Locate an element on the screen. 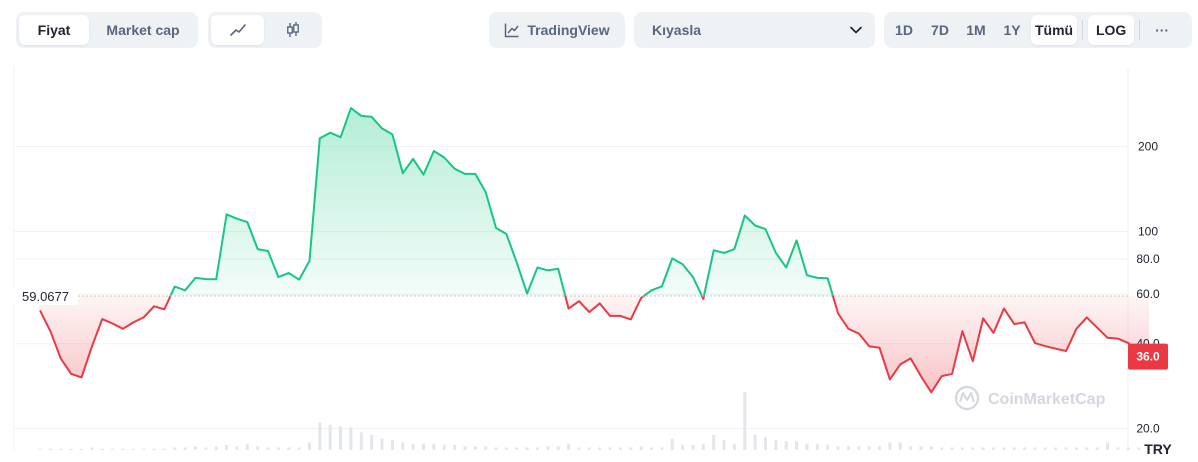  compare-dropdown: Kıyasla is located at coordinates (754, 30).